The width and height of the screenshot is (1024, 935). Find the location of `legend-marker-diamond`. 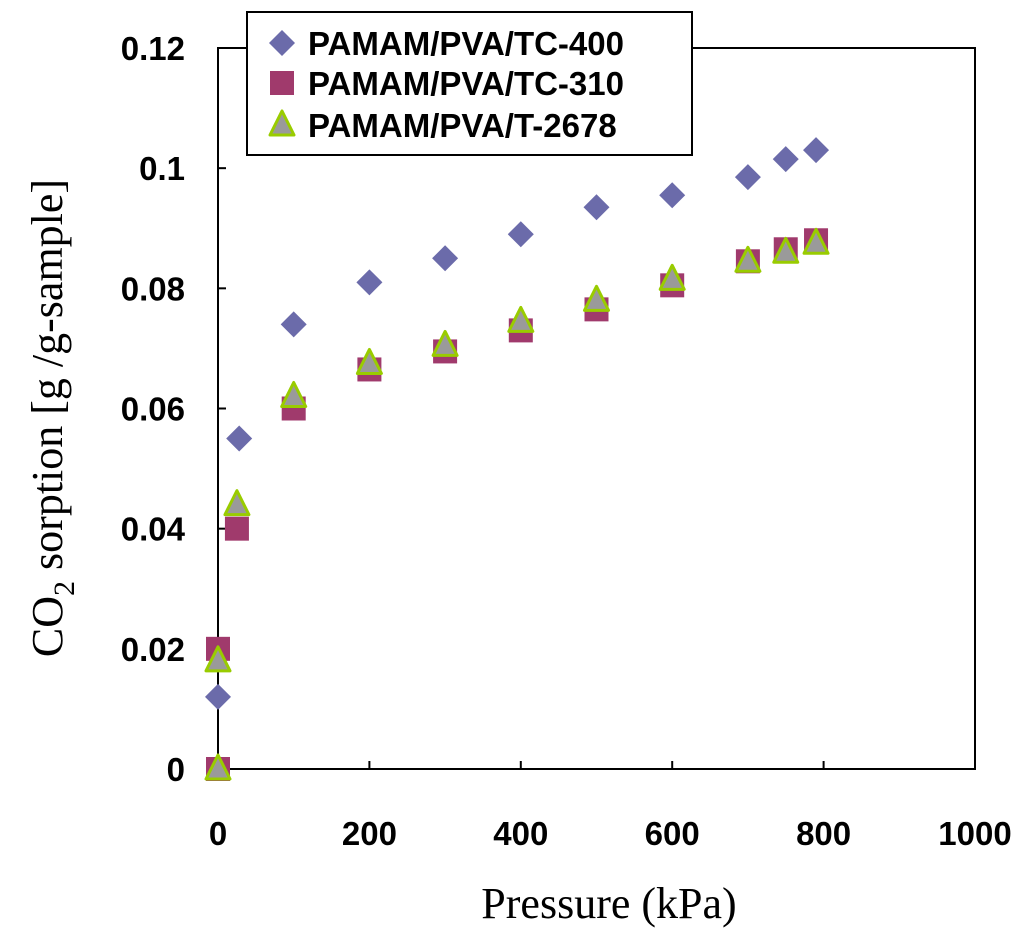

legend-marker-diamond is located at coordinates (282, 43).